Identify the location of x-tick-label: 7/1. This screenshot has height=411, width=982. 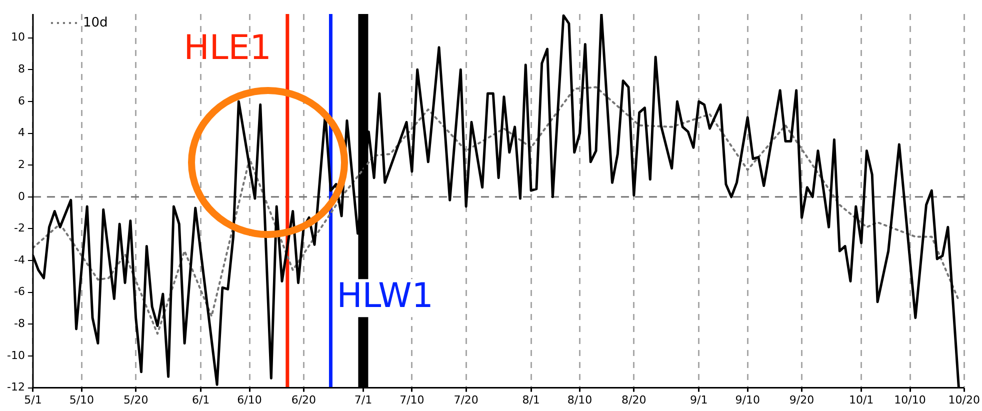
(363, 399).